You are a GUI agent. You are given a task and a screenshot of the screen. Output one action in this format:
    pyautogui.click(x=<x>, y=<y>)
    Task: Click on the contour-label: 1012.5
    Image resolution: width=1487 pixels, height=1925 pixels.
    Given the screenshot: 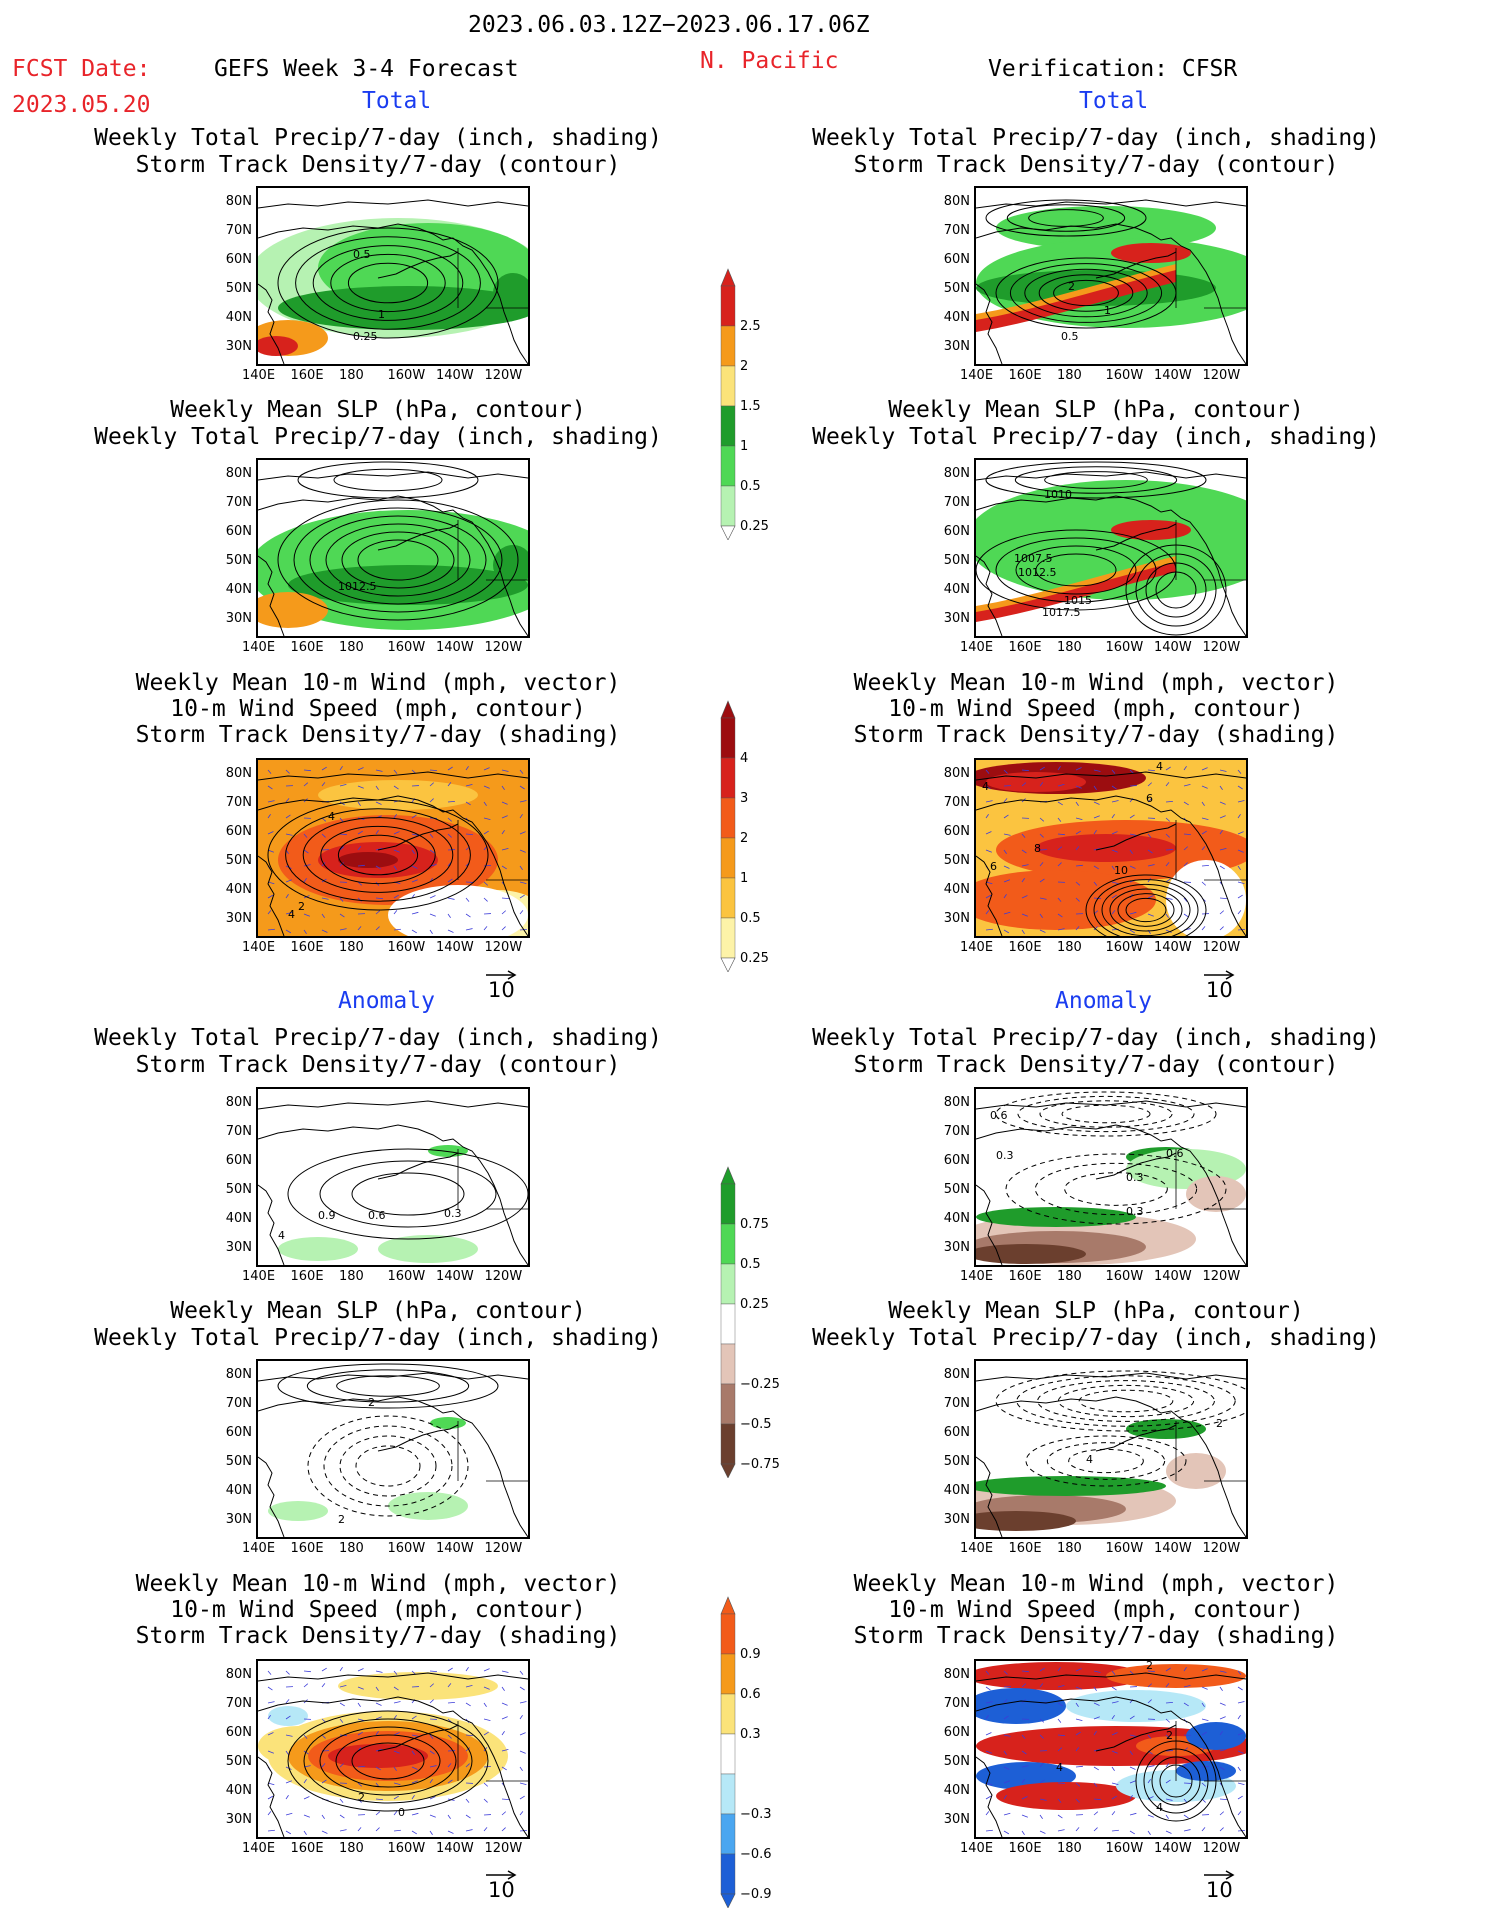 What is the action you would take?
    pyautogui.click(x=357, y=586)
    